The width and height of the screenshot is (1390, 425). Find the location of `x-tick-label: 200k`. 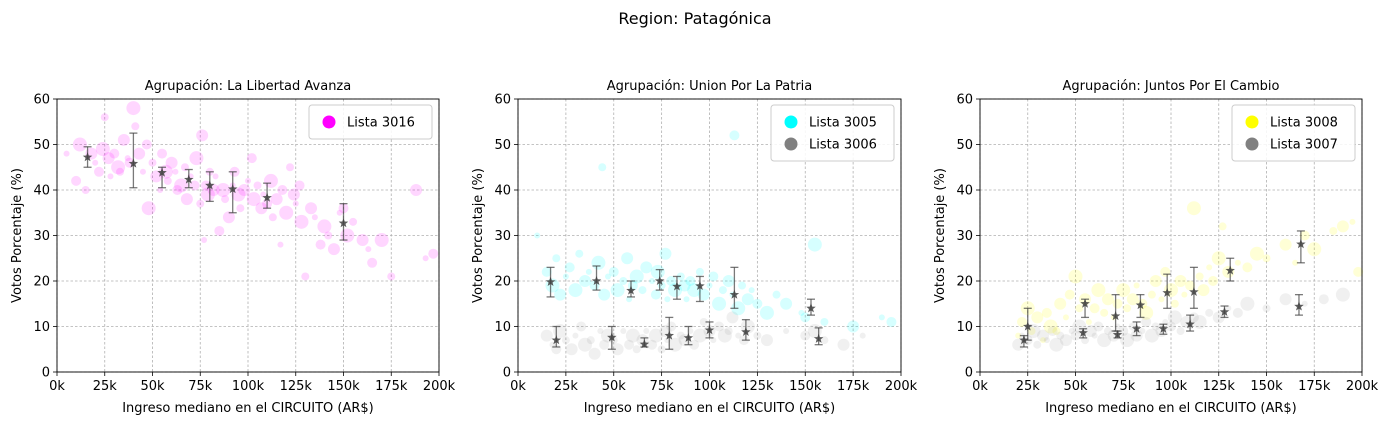

x-tick-label: 200k is located at coordinates (901, 386).